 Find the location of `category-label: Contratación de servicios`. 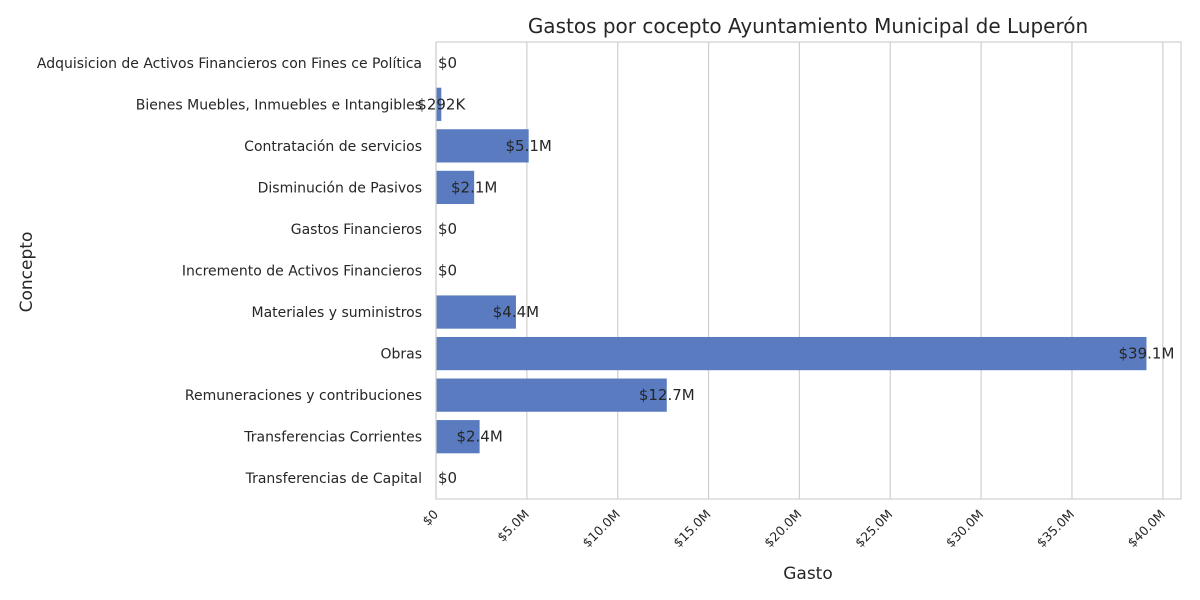

category-label: Contratación de servicios is located at coordinates (333, 147).